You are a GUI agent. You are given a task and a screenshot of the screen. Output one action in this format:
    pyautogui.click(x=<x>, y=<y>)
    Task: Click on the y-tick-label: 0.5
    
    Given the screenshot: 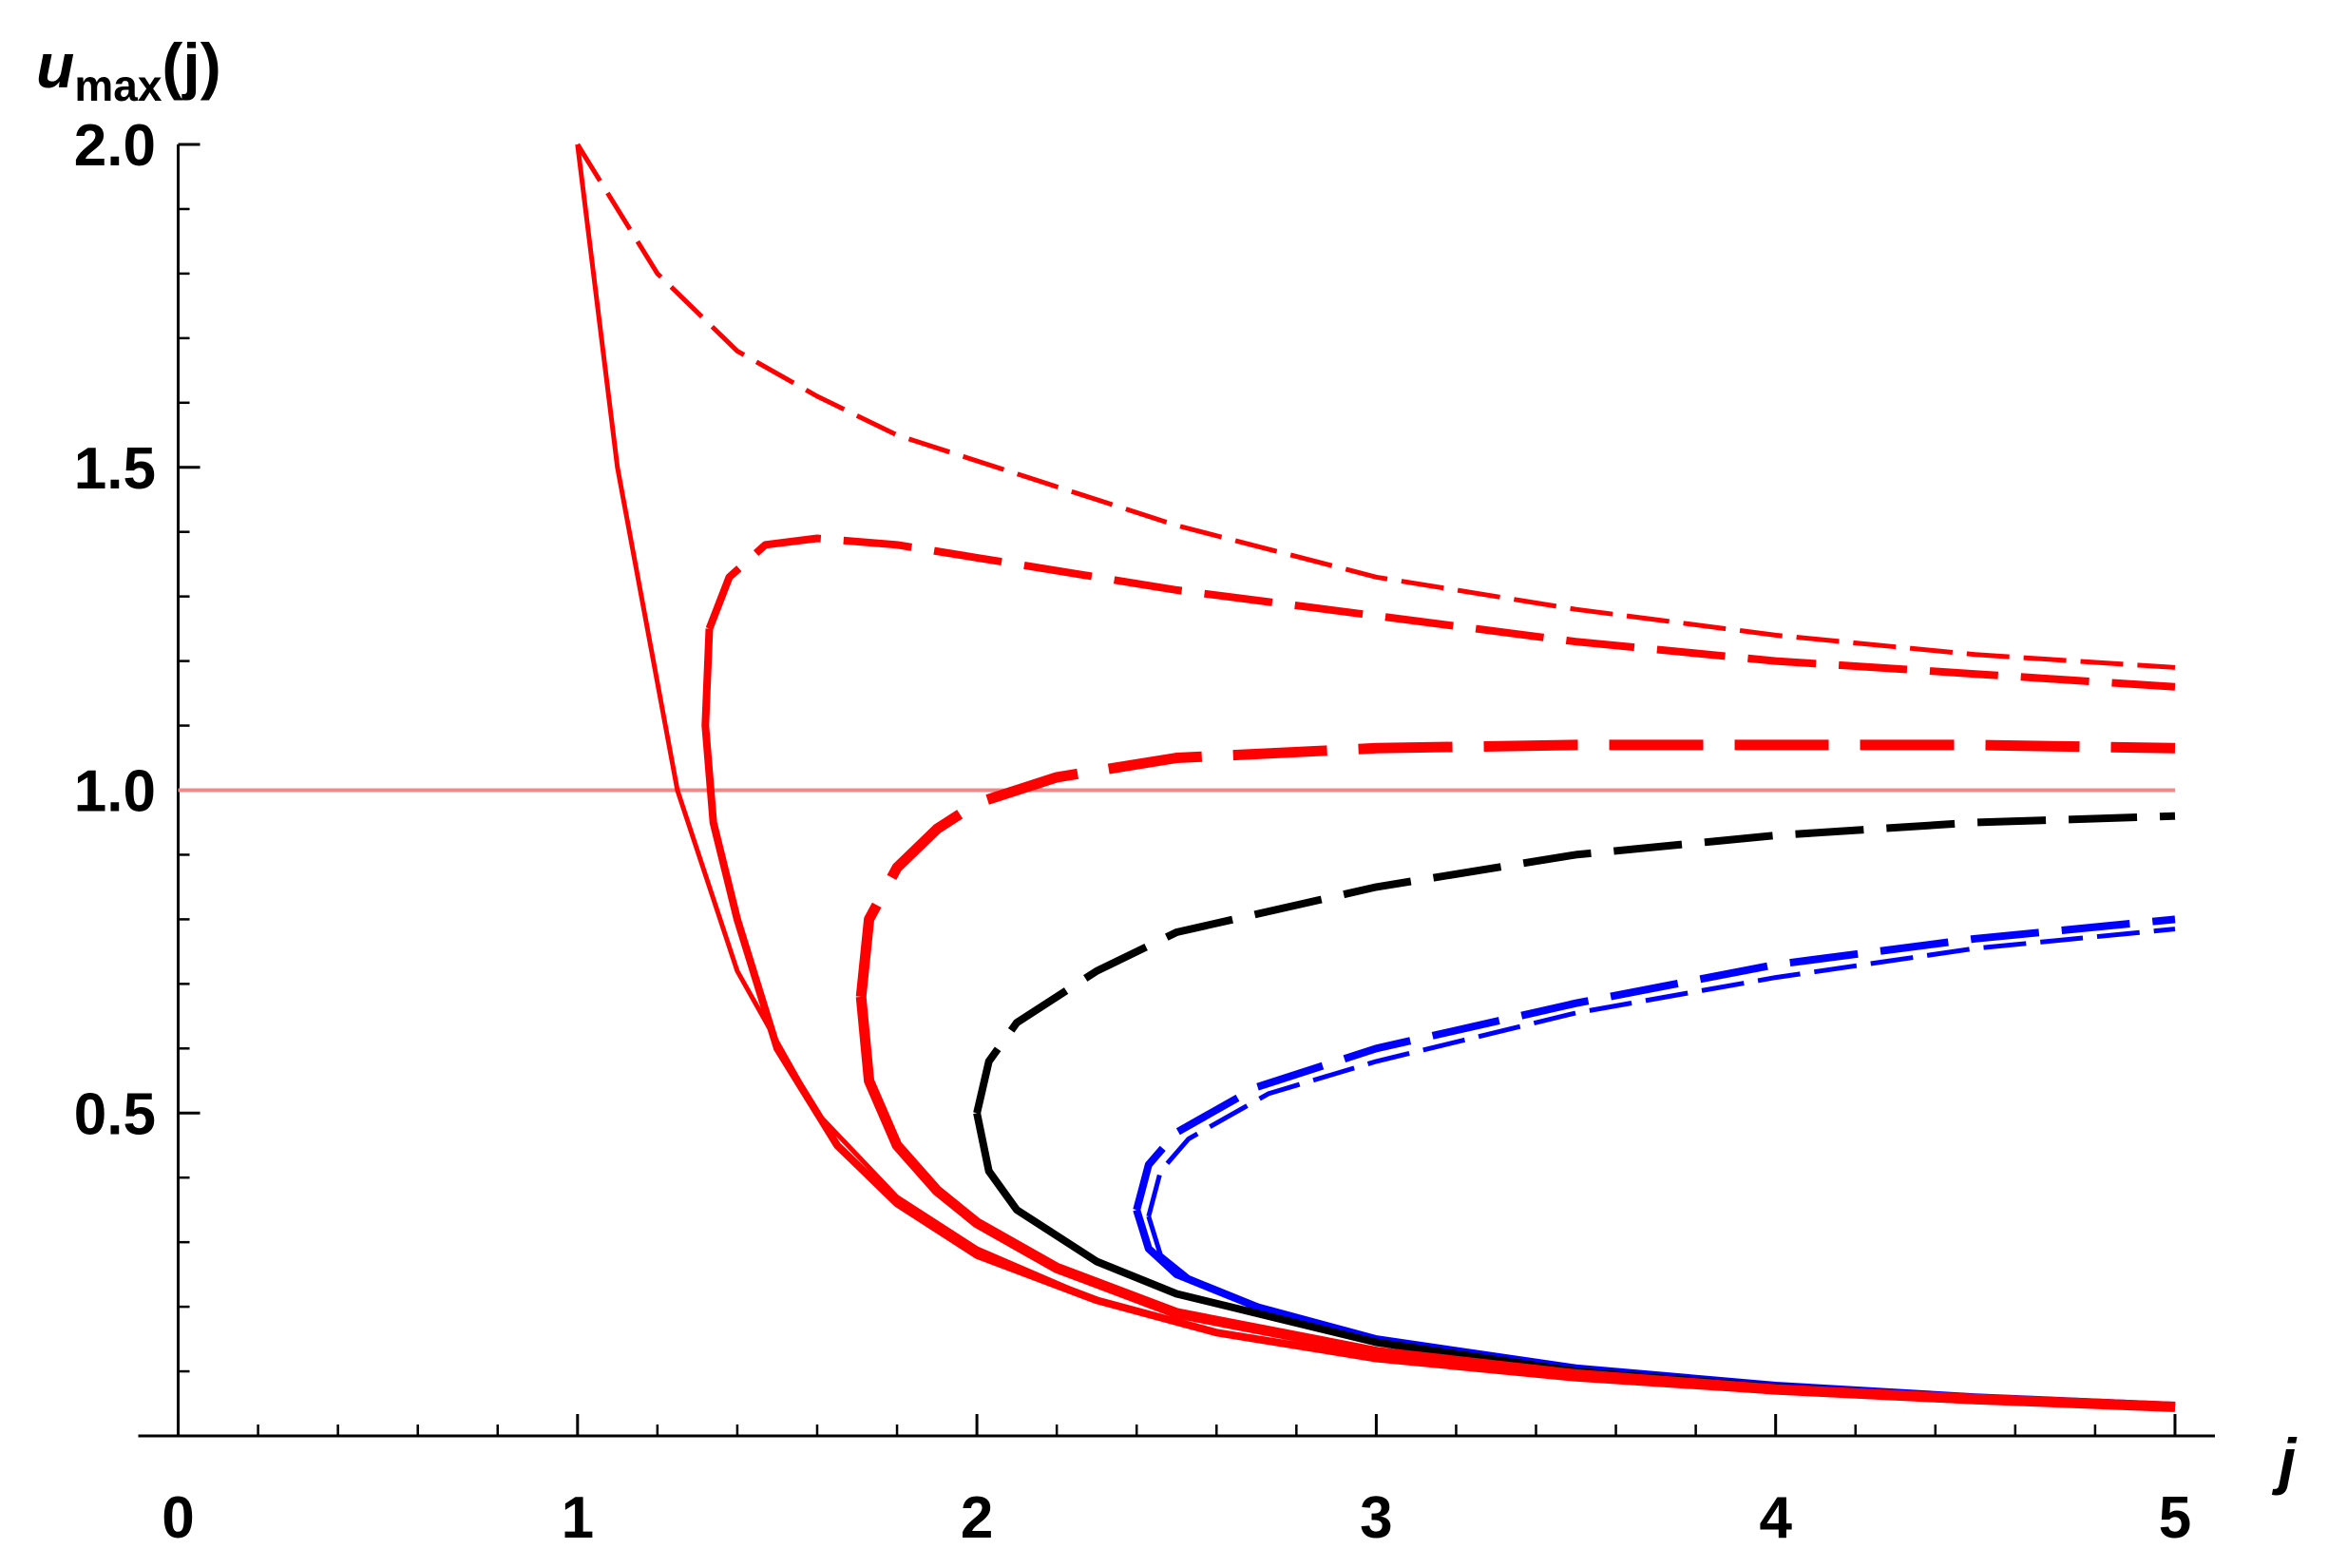 What is the action you would take?
    pyautogui.click(x=115, y=1114)
    